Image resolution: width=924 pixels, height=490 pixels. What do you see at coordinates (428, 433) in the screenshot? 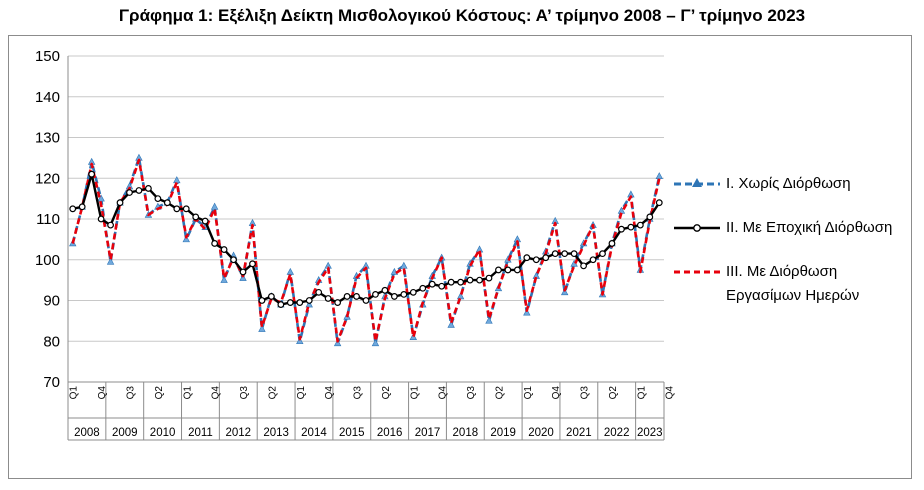
I see `year-label: 2017` at bounding box center [428, 433].